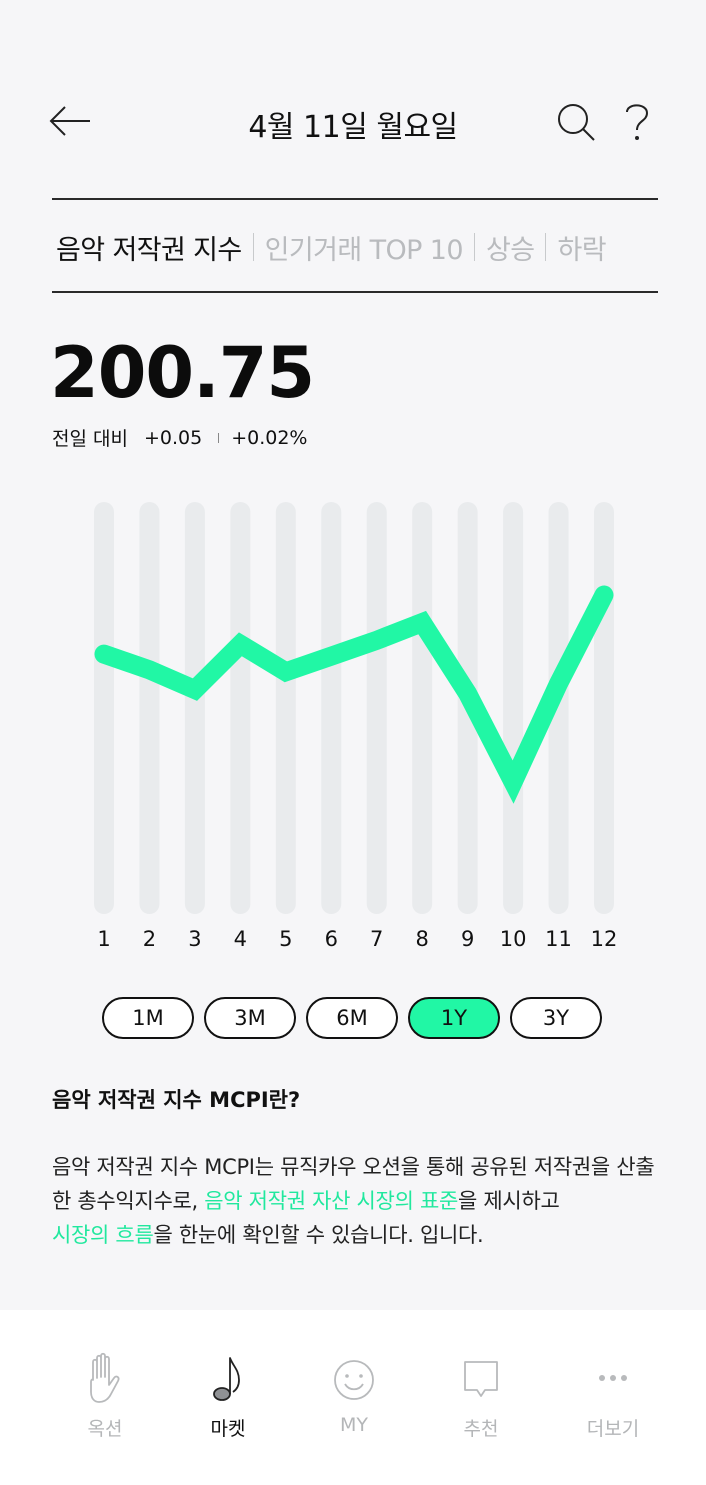 Image resolution: width=706 pixels, height=1485 pixels. I want to click on x-tick-label-3: 3, so click(194, 939).